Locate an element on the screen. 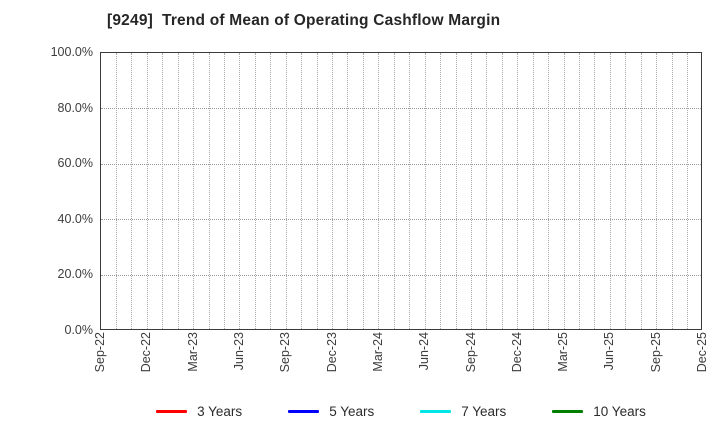 Image resolution: width=720 pixels, height=440 pixels. y-tick-label: 0.0% is located at coordinates (79, 330).